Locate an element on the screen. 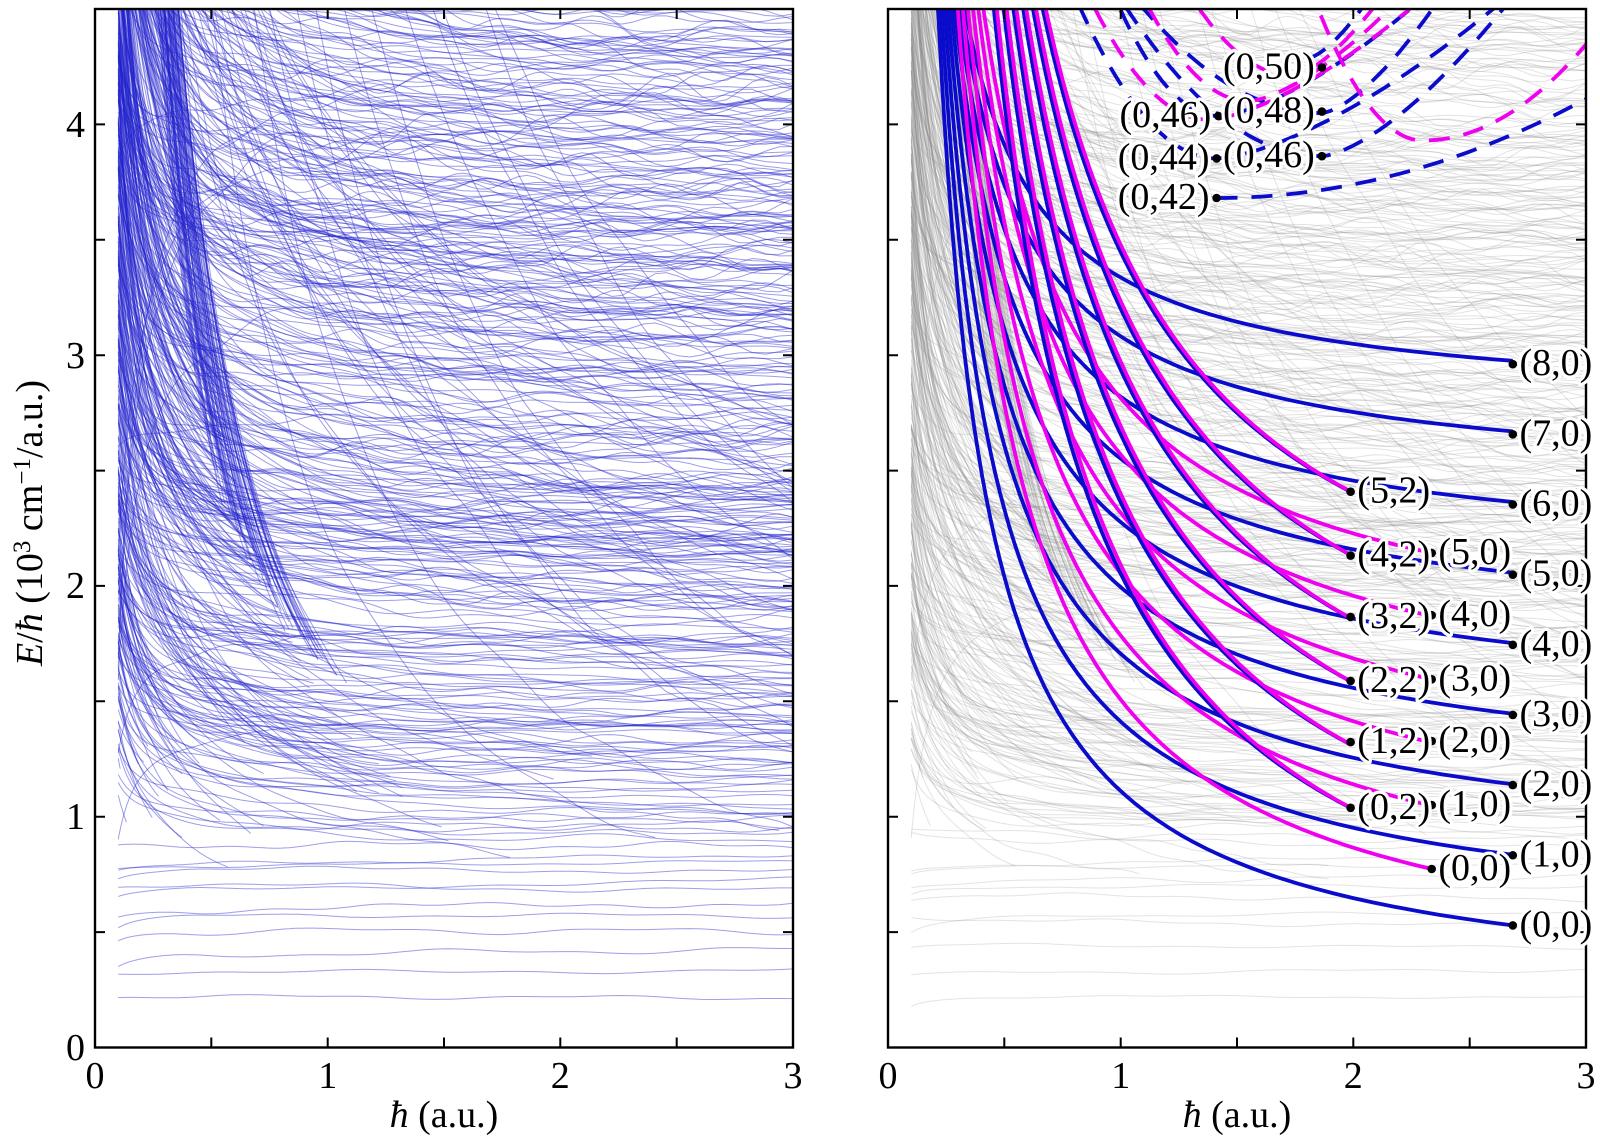 This screenshot has height=1142, width=1600. svg-text: E/ħ (103 cm−1/a.u.) is located at coordinates (30, 523).